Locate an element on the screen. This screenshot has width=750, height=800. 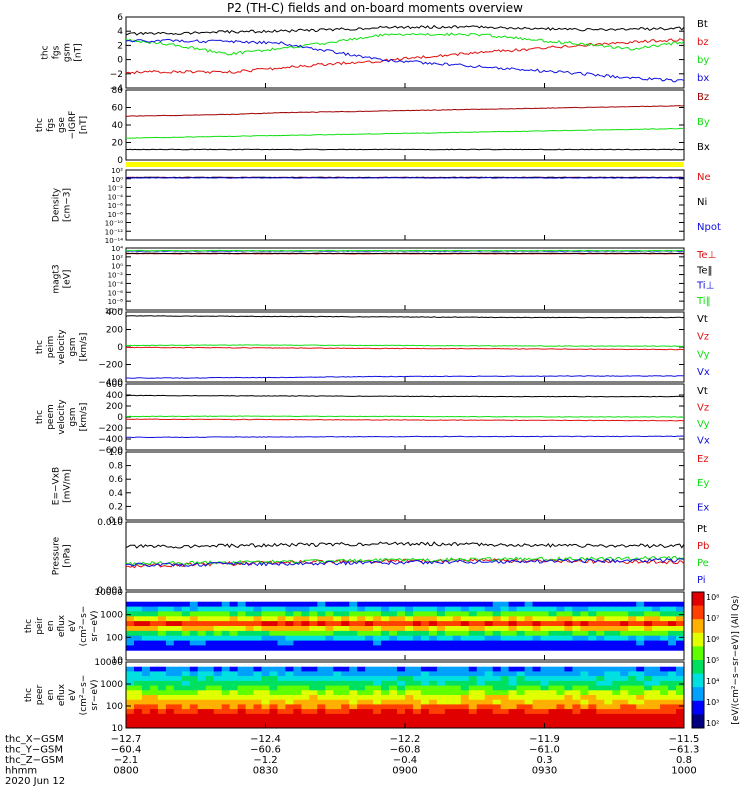
legend-label: Vx is located at coordinates (703, 440).